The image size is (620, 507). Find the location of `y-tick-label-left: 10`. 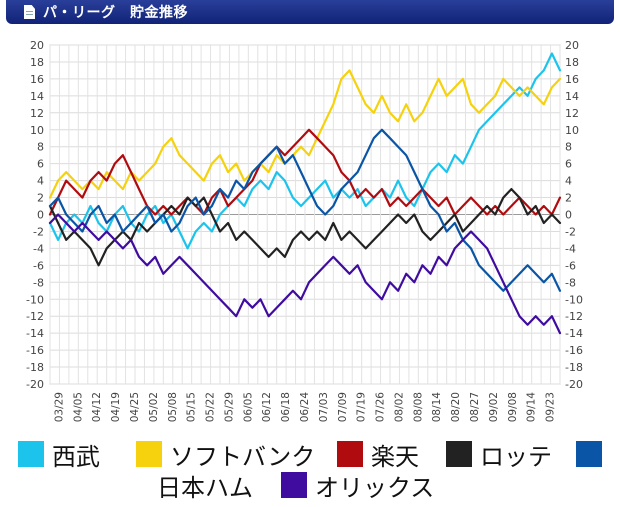

y-tick-label-left: 10 is located at coordinates (37, 130).